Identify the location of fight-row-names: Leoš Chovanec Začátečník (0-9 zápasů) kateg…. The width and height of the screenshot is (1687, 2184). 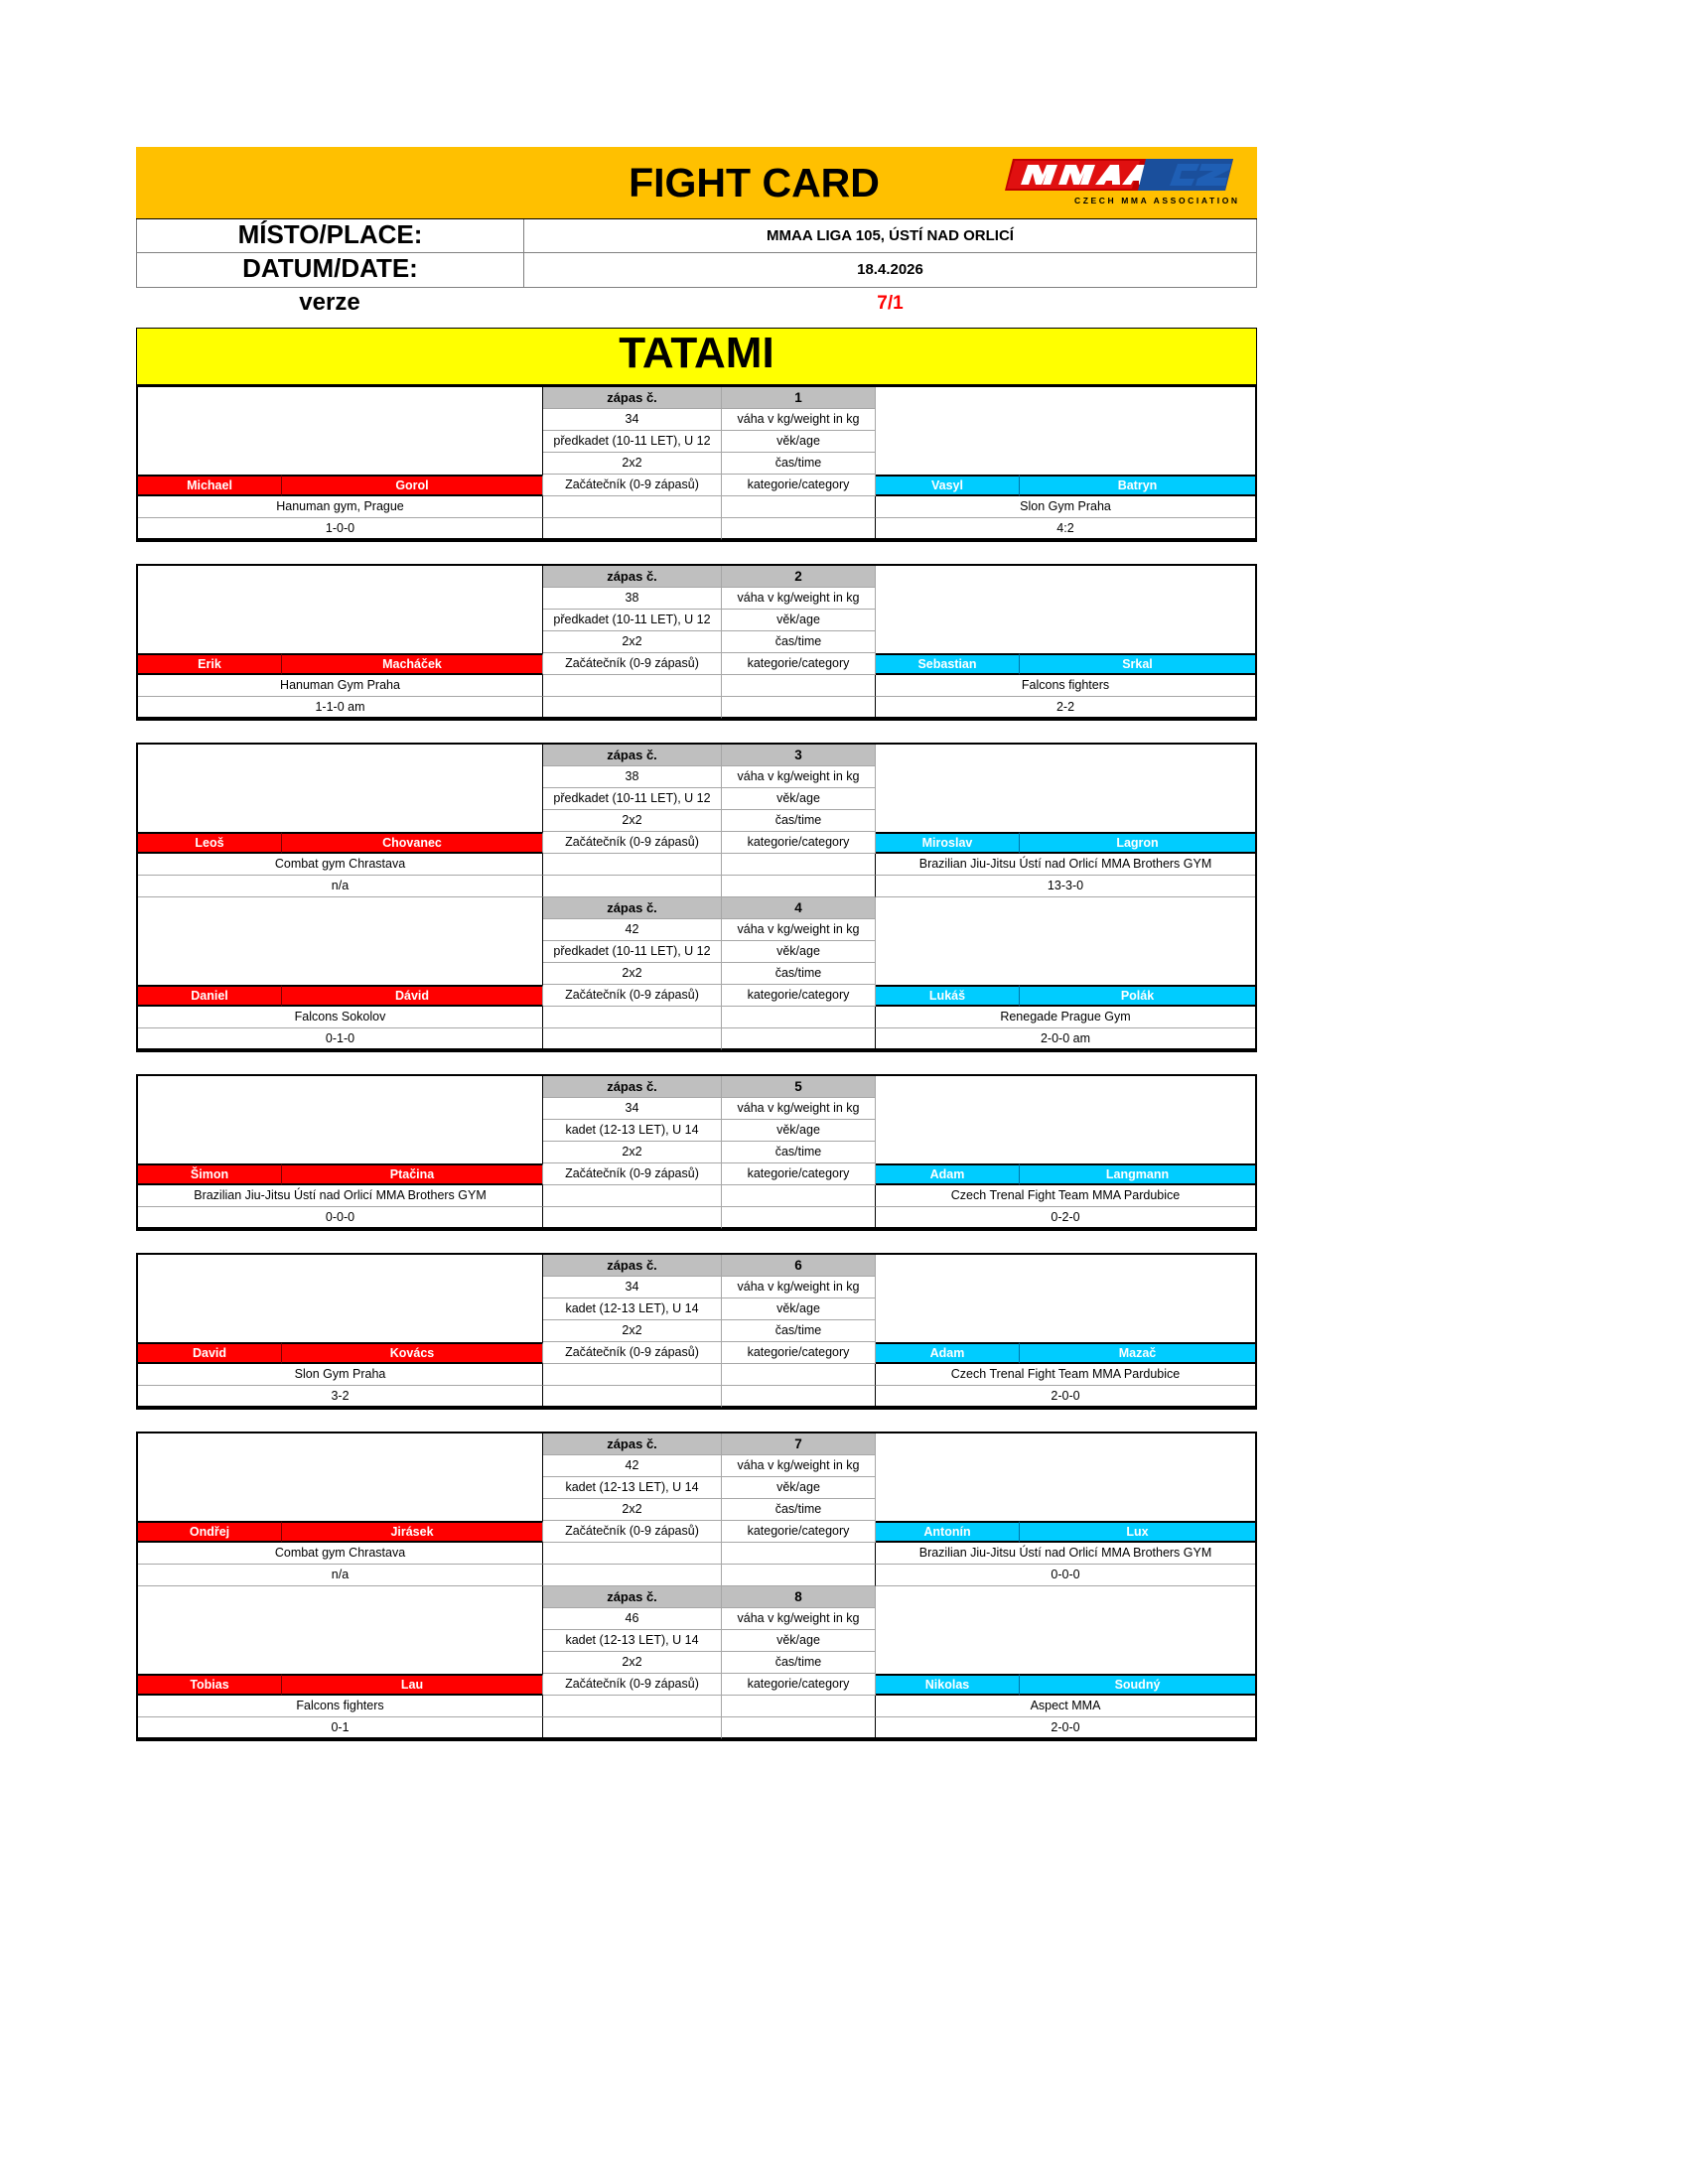
(696, 842).